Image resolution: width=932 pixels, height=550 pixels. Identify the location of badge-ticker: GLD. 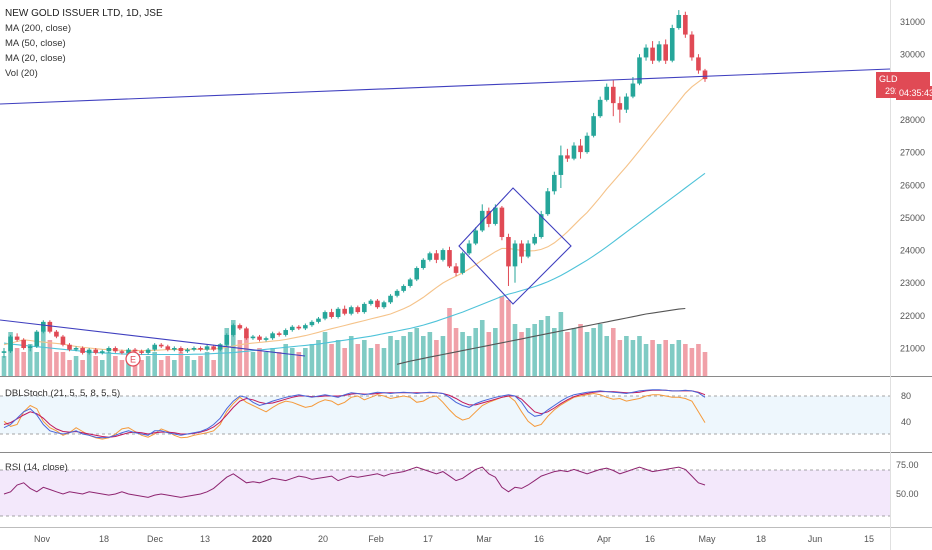
(888, 79).